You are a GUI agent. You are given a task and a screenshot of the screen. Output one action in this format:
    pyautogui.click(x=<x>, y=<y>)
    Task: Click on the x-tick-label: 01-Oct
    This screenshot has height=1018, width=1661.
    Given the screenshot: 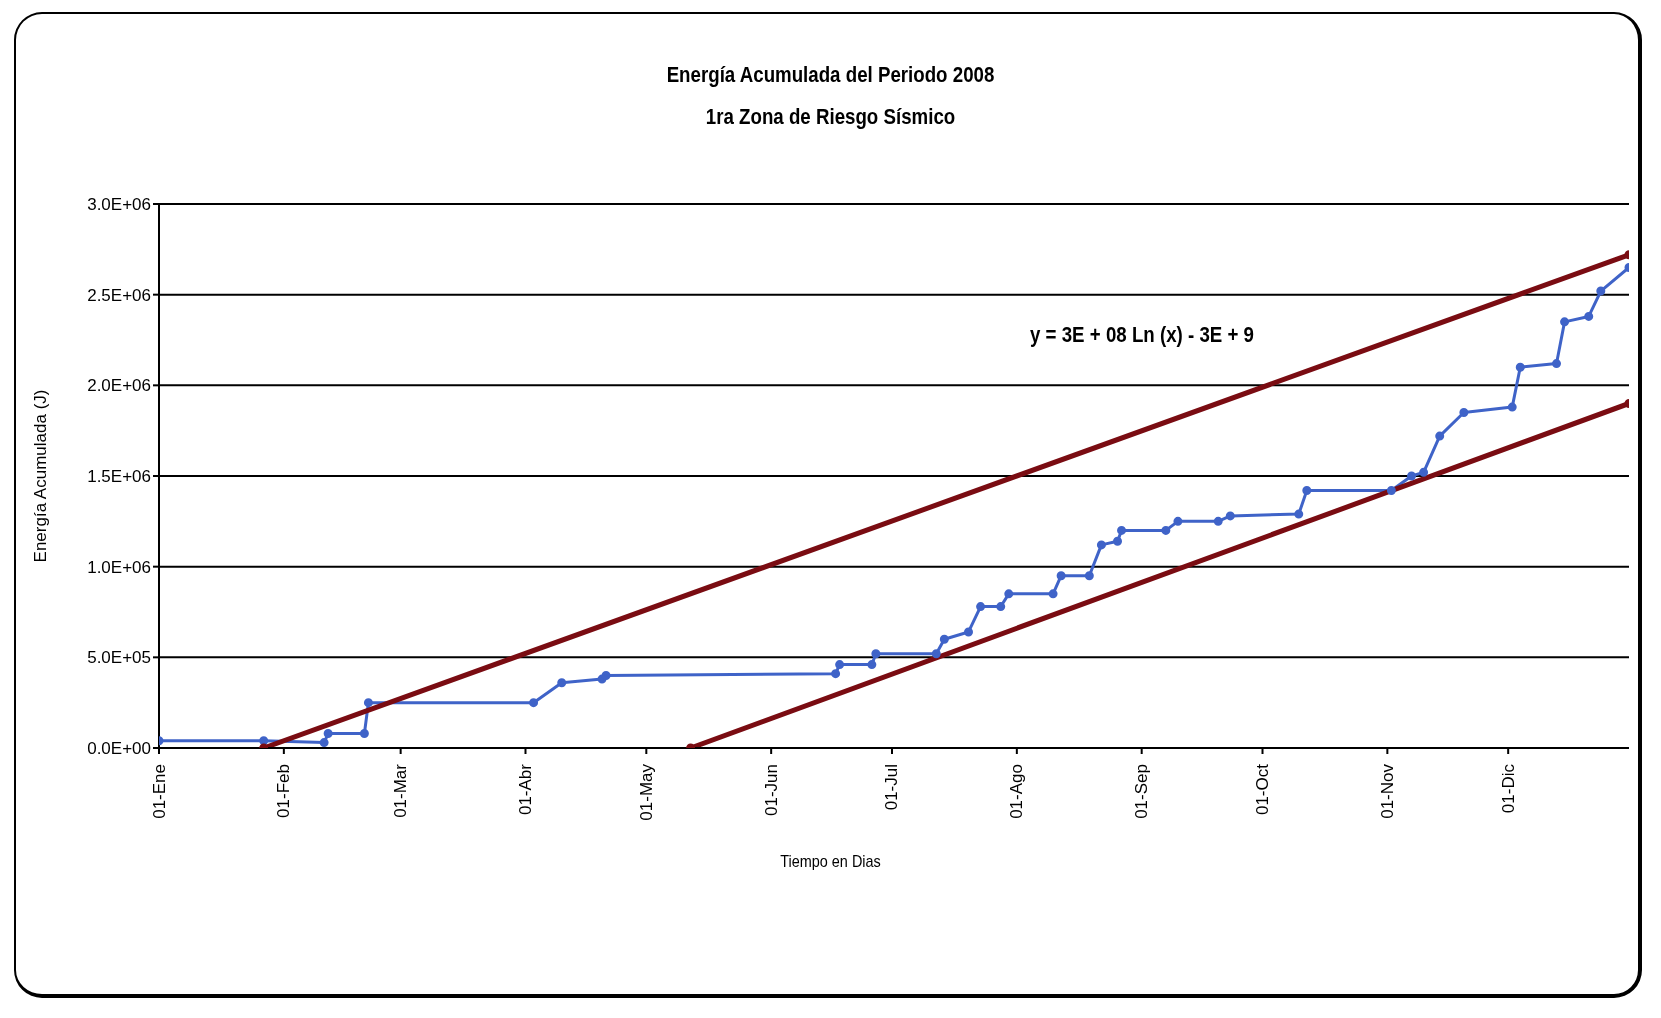 What is the action you would take?
    pyautogui.click(x=1263, y=789)
    